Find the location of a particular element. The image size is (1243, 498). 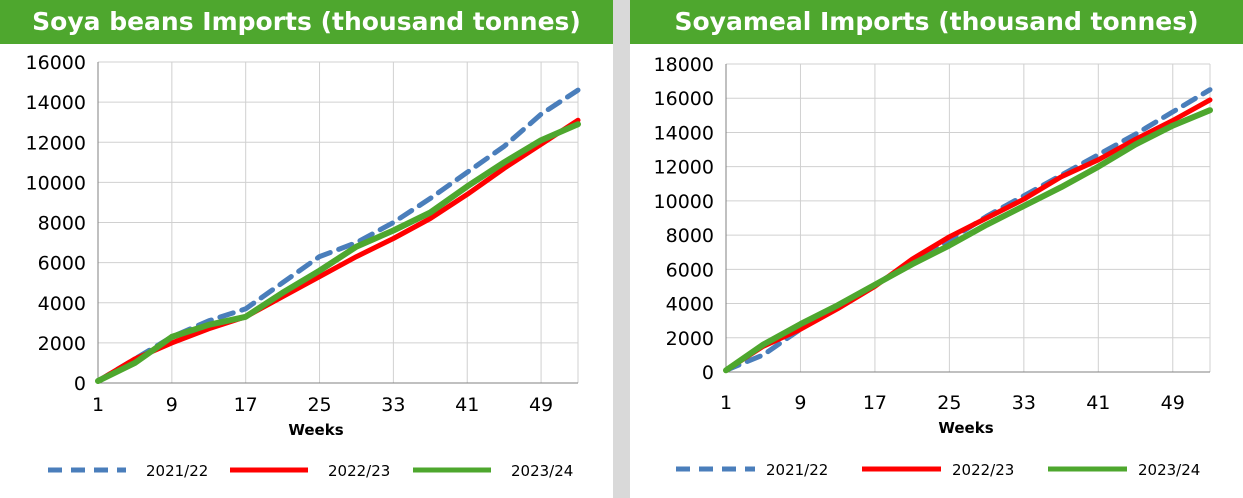

panel-divider is located at coordinates (621, 249).